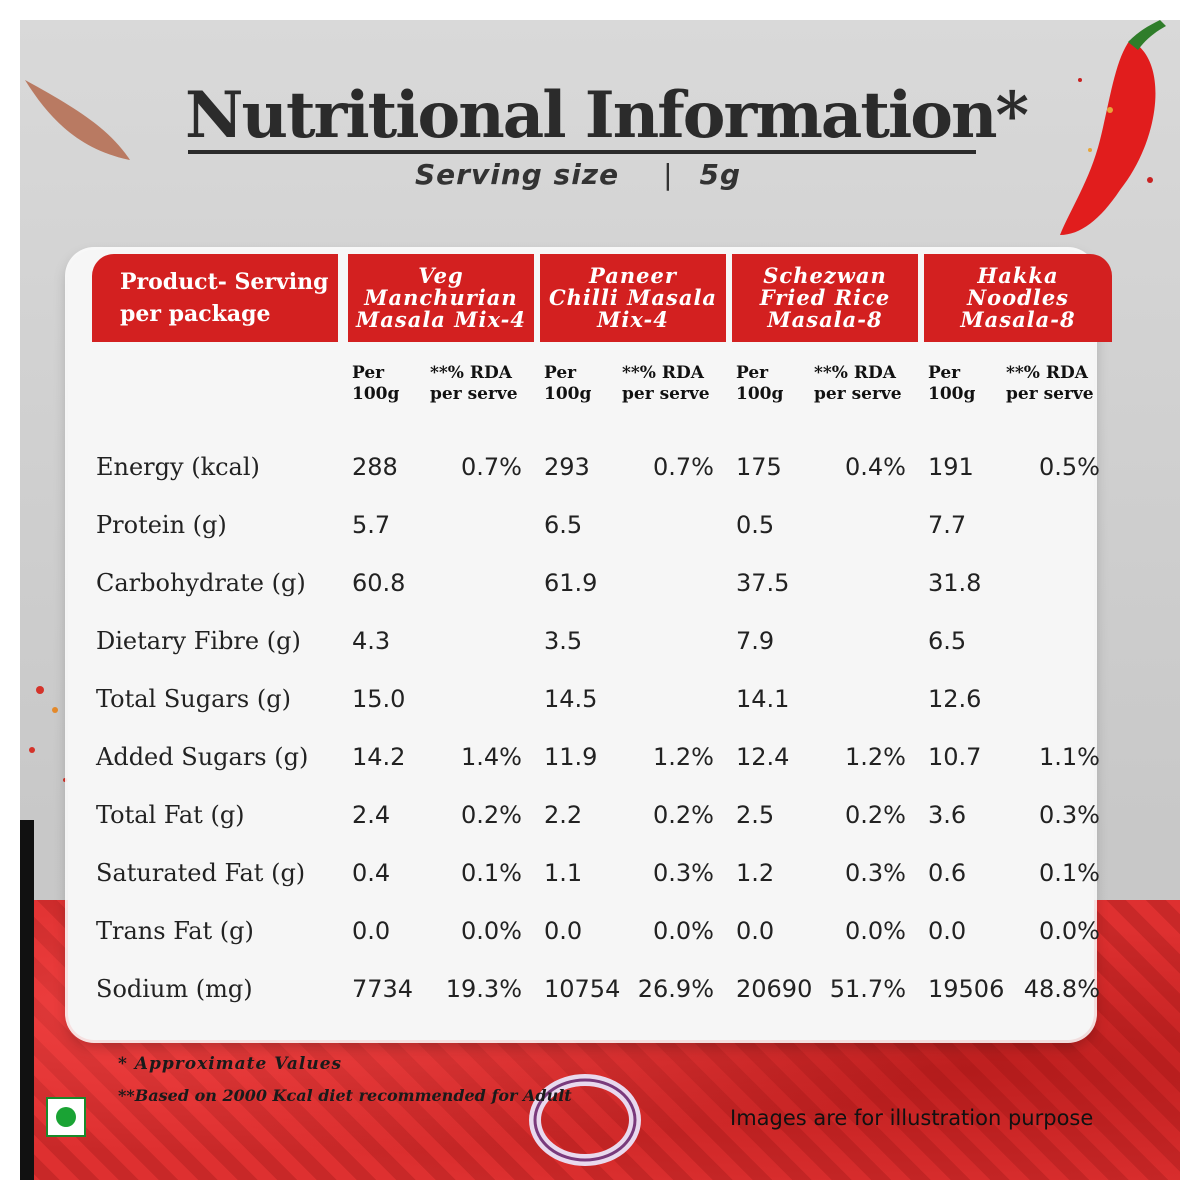 The width and height of the screenshot is (1200, 1200). What do you see at coordinates (371, 873) in the screenshot?
I see `value-per-100g: 0.4` at bounding box center [371, 873].